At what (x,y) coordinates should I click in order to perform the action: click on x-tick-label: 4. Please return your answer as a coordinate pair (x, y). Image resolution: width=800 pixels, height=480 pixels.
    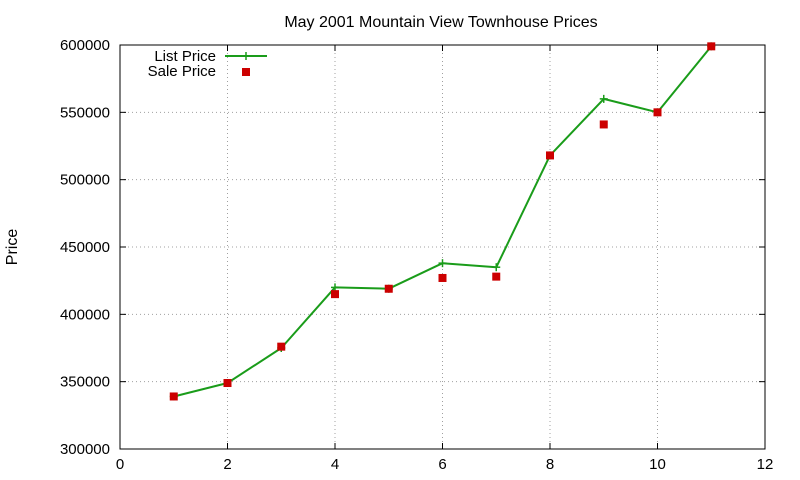
    Looking at the image, I should click on (335, 464).